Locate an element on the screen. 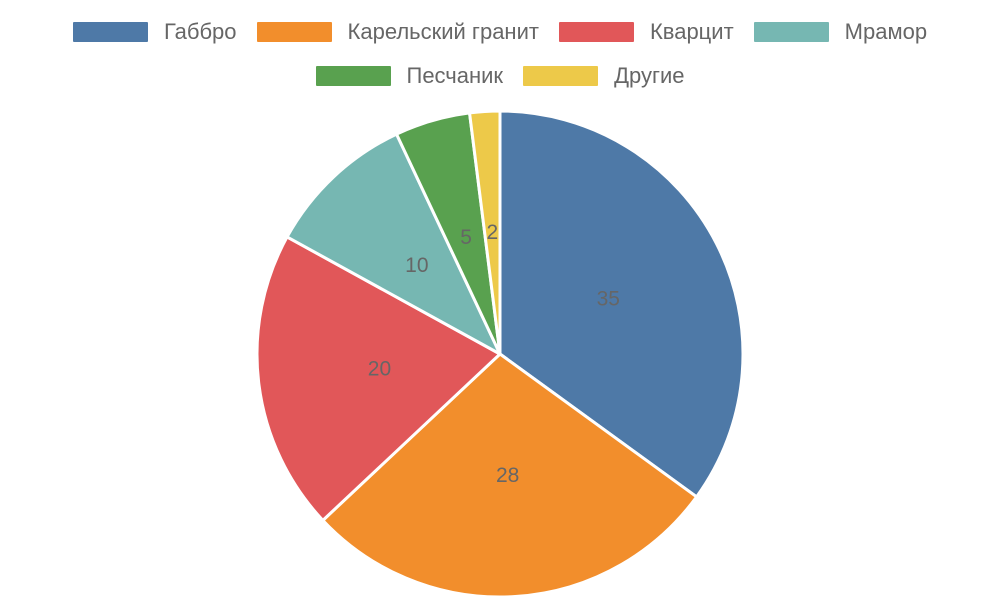 The width and height of the screenshot is (1000, 600). slice-label-karelian-granite: 28 is located at coordinates (507, 475).